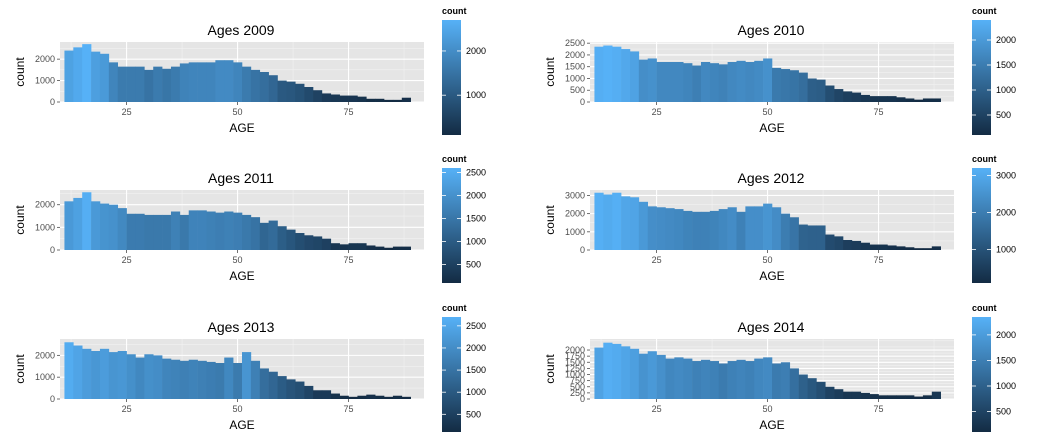 The width and height of the screenshot is (1060, 446). What do you see at coordinates (473, 414) in the screenshot?
I see `legend-tick-label: 500` at bounding box center [473, 414].